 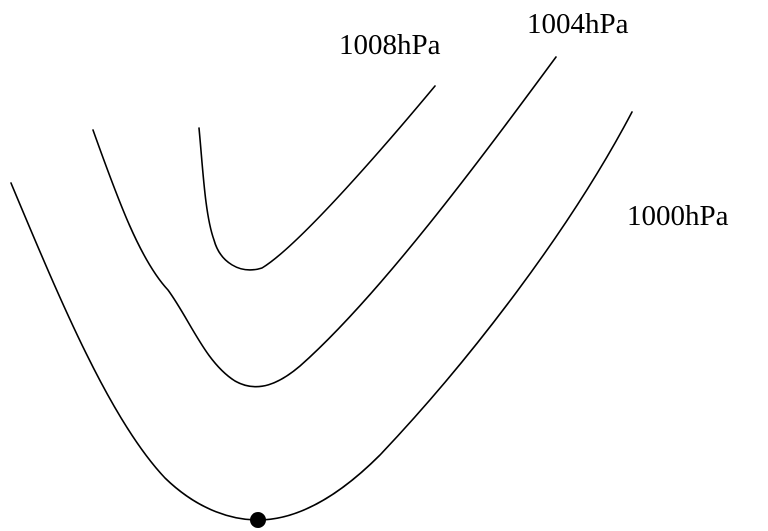 What do you see at coordinates (578, 24) in the screenshot?
I see `isobar-label-middle: 1004hPa` at bounding box center [578, 24].